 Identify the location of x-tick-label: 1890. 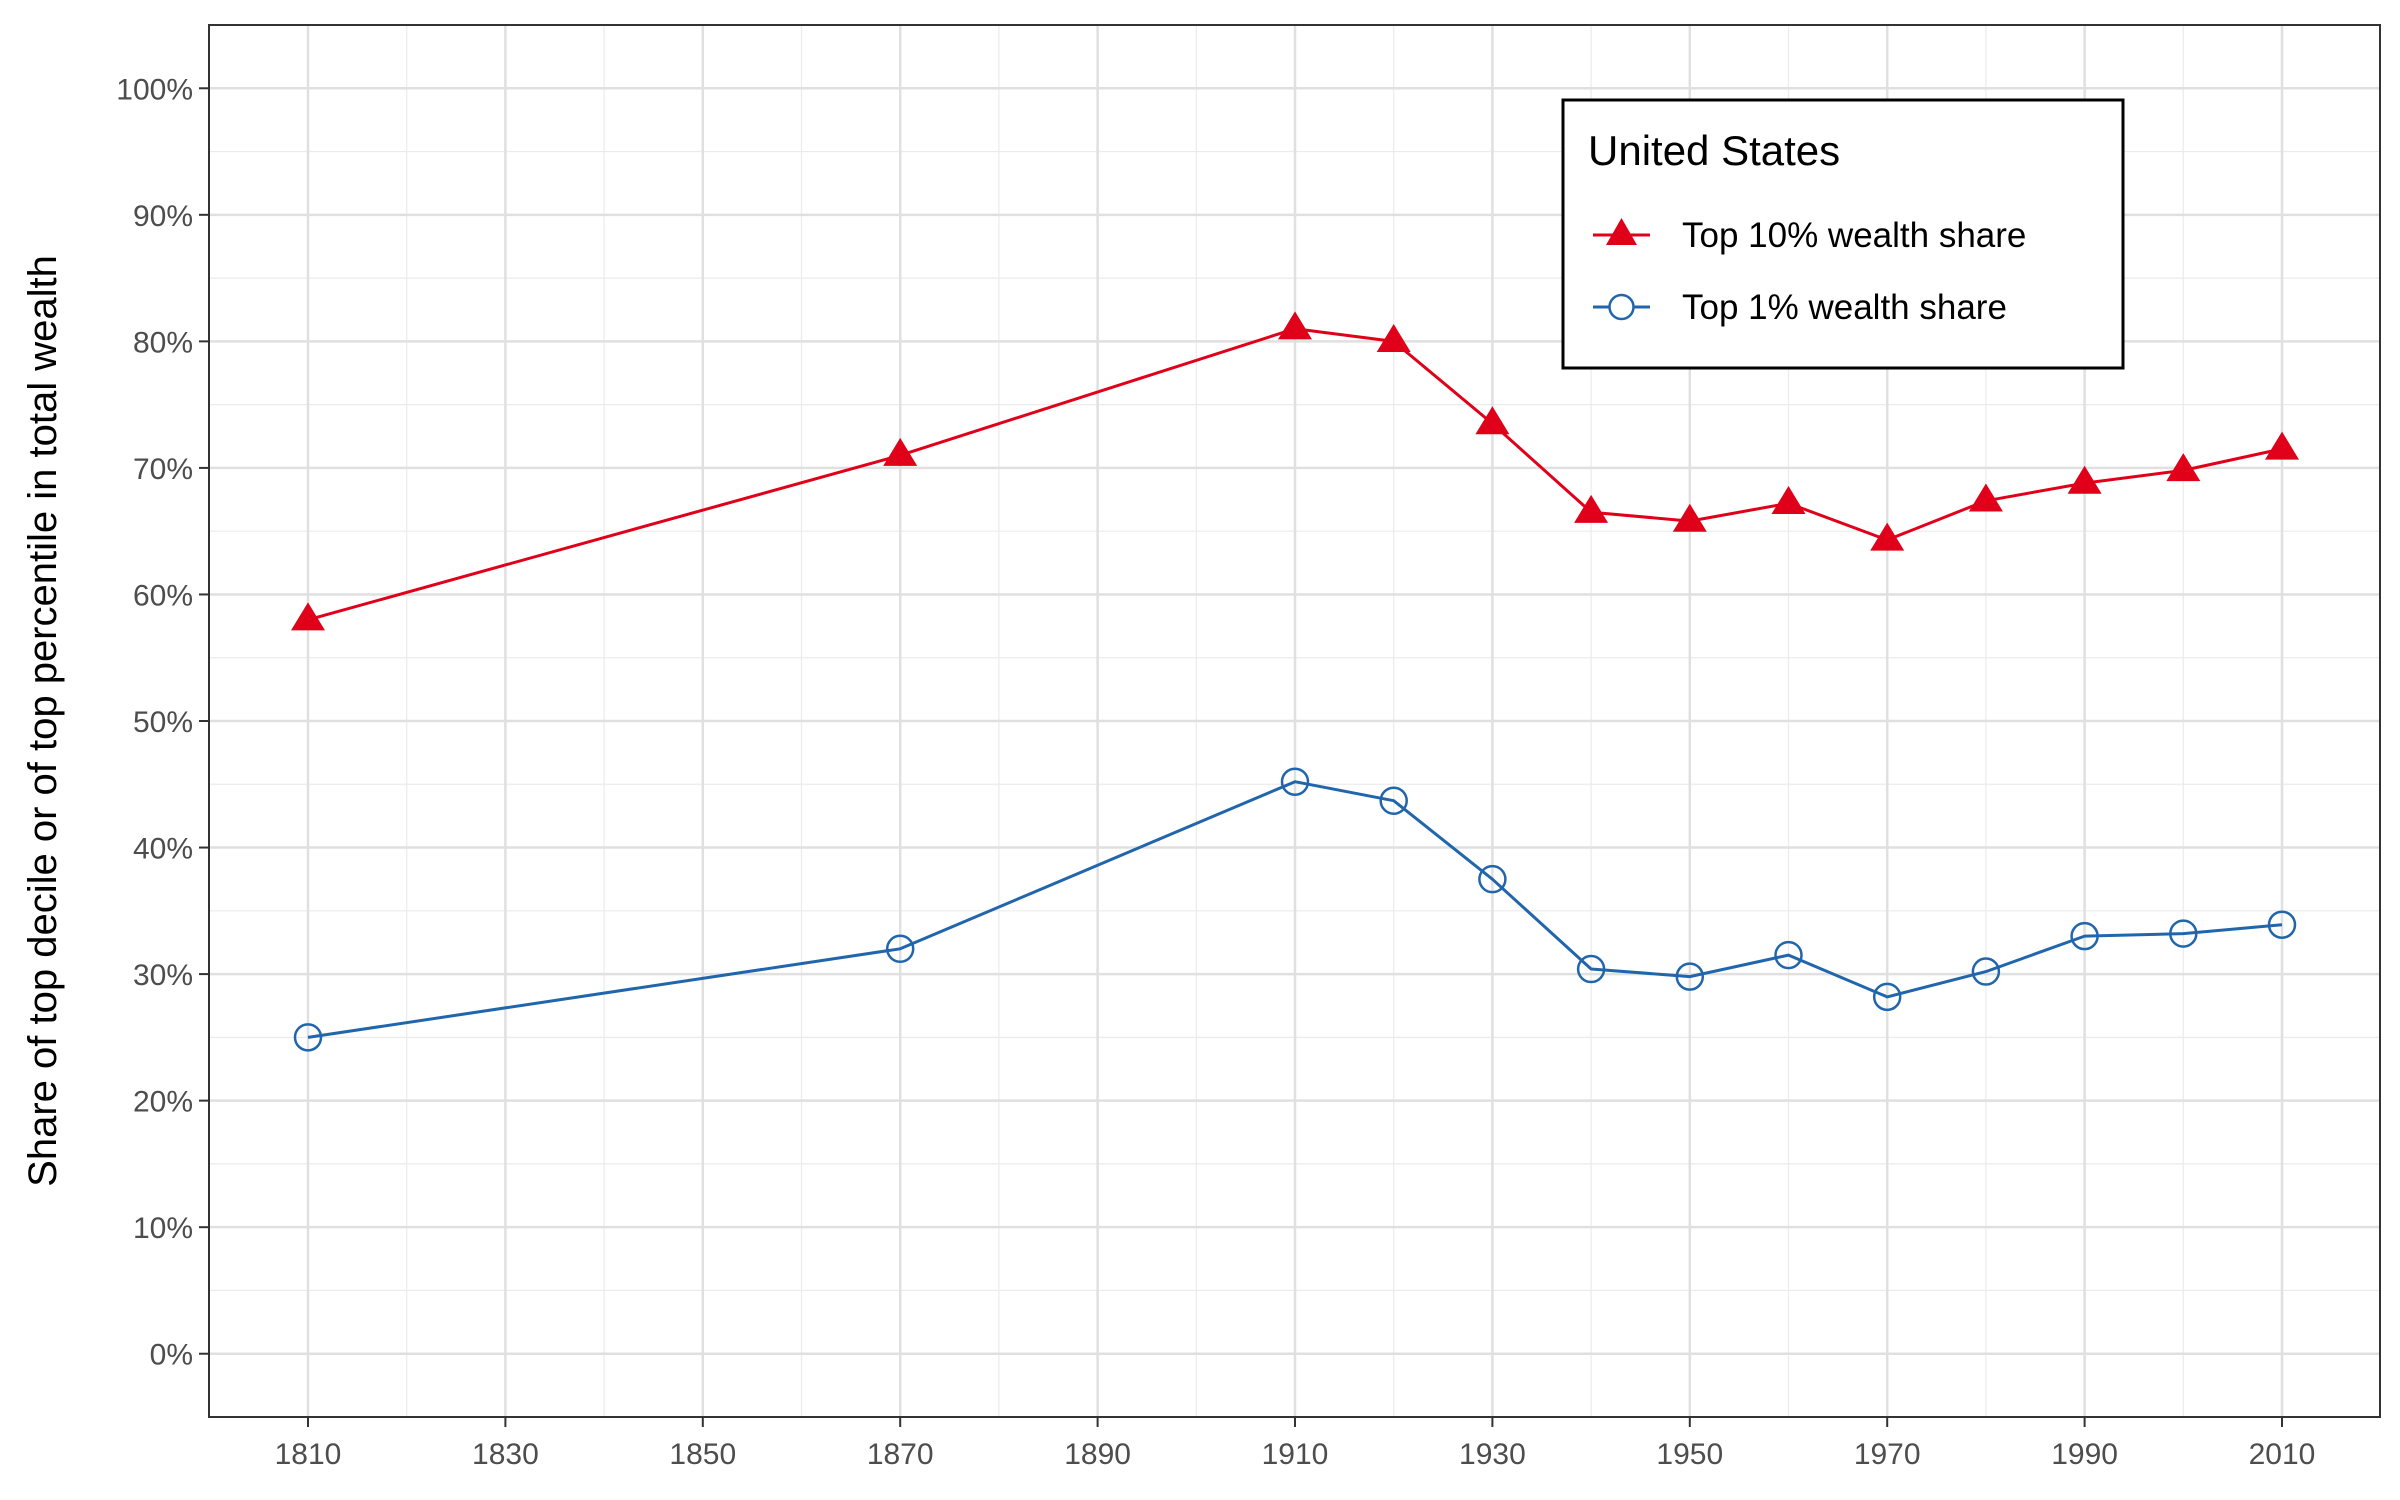
(1097, 1454).